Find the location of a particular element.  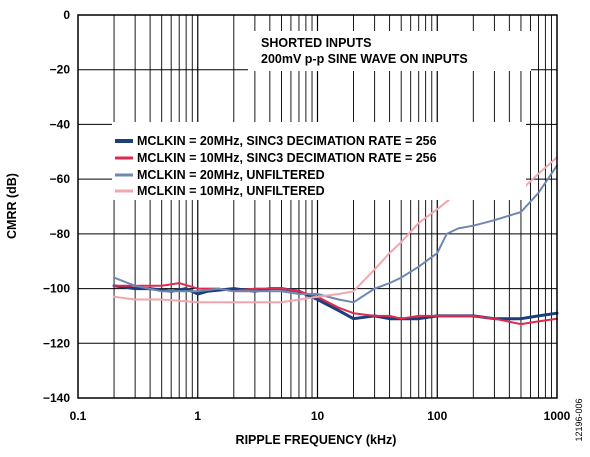

x-tick-label: 1000 is located at coordinates (557, 416).